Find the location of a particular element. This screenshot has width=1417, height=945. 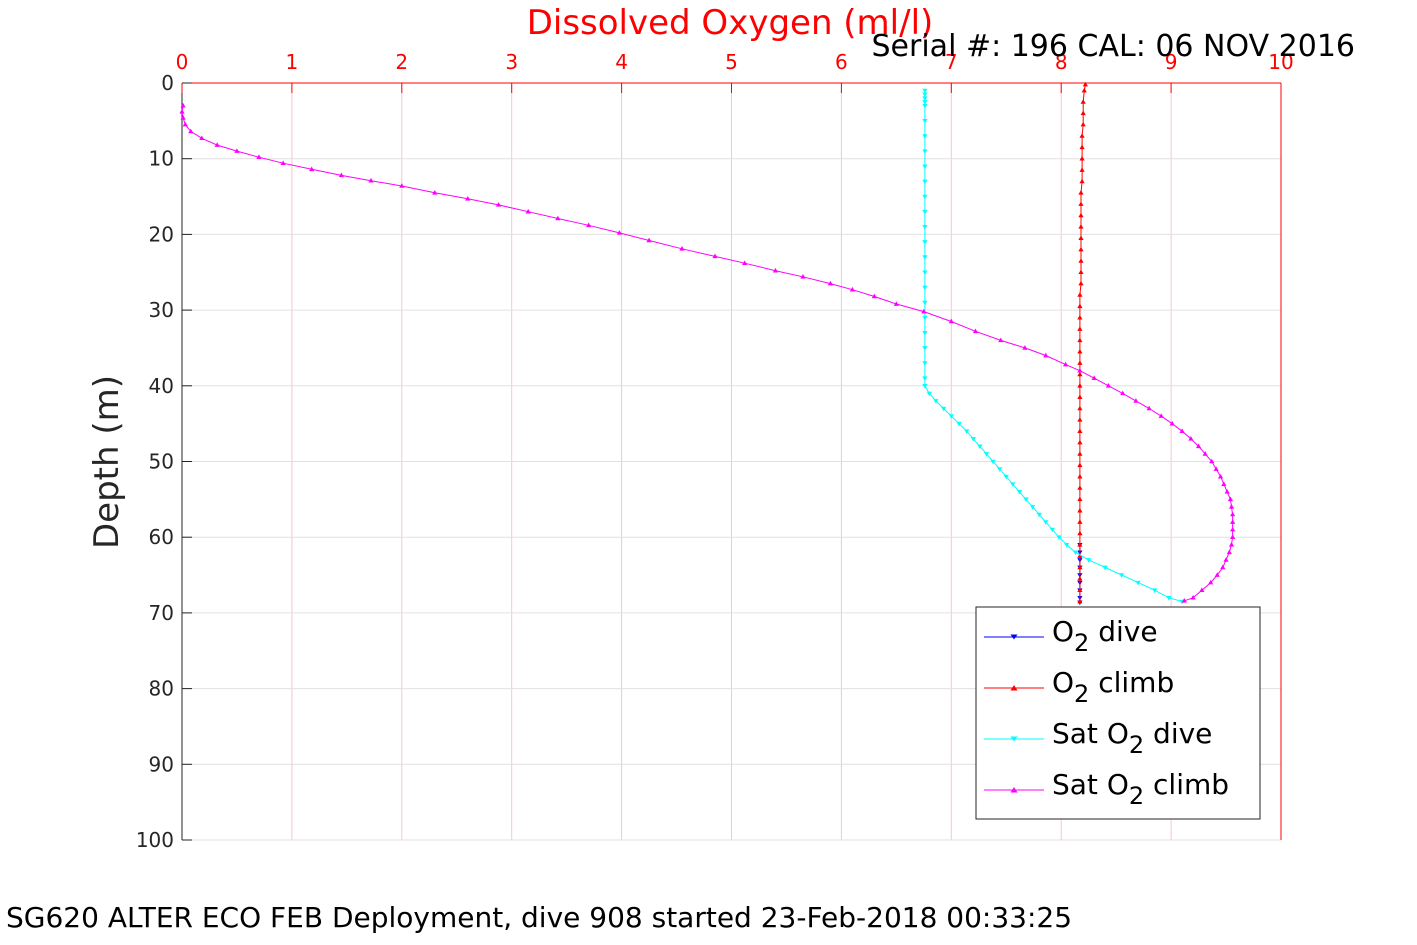

legend-entry-o2-dive: O2 dive is located at coordinates (1071, 636).